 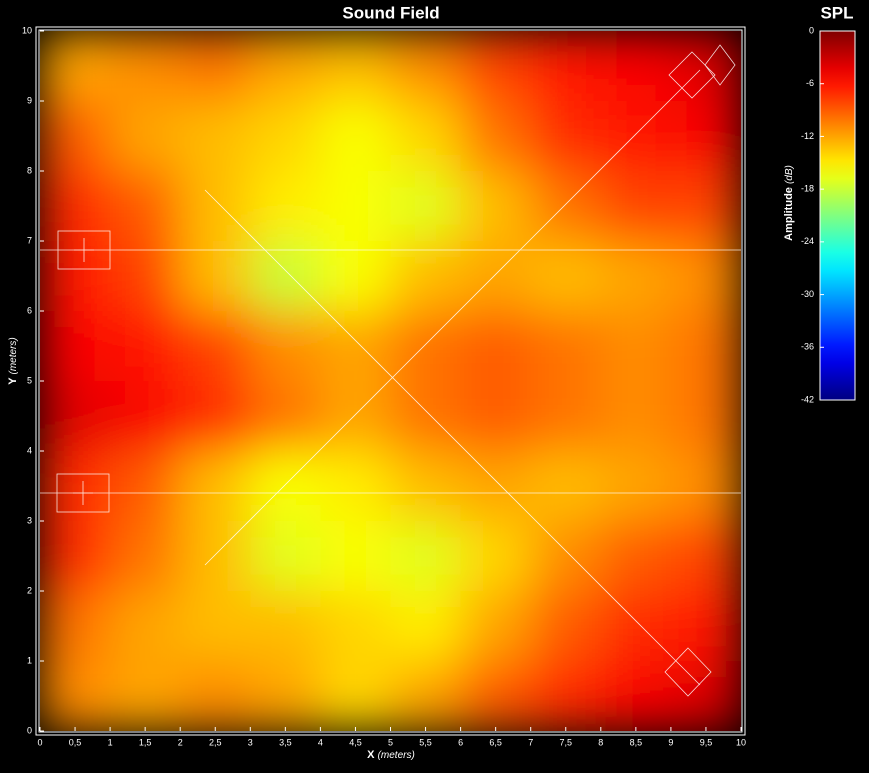 I want to click on y-tick-label: 10, so click(x=27, y=30).